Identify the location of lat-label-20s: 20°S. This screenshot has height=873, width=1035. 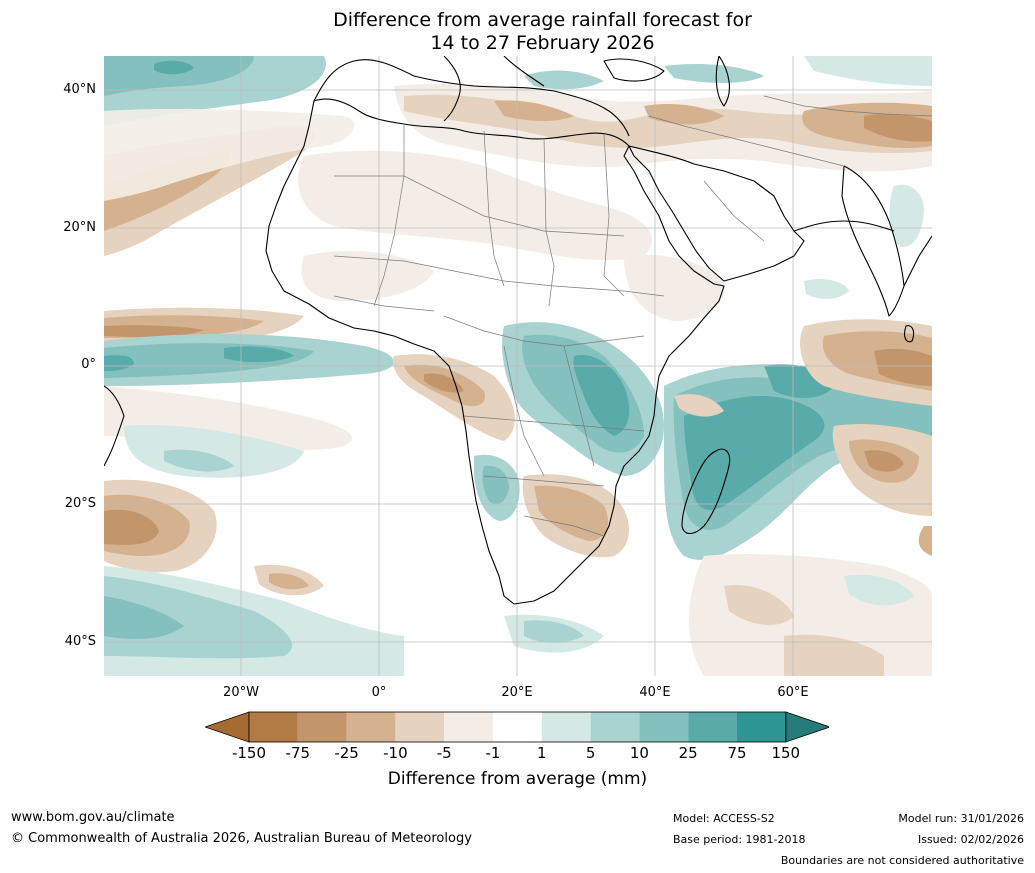
(80, 503).